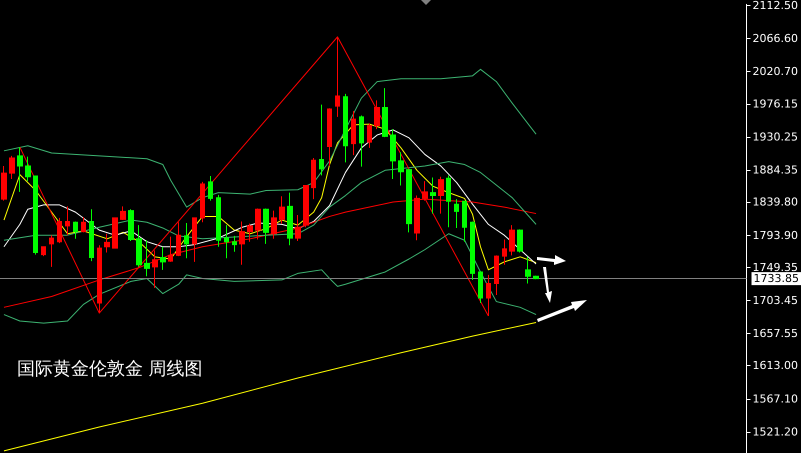  I want to click on ref-line-label: 1733.85, so click(777, 279).